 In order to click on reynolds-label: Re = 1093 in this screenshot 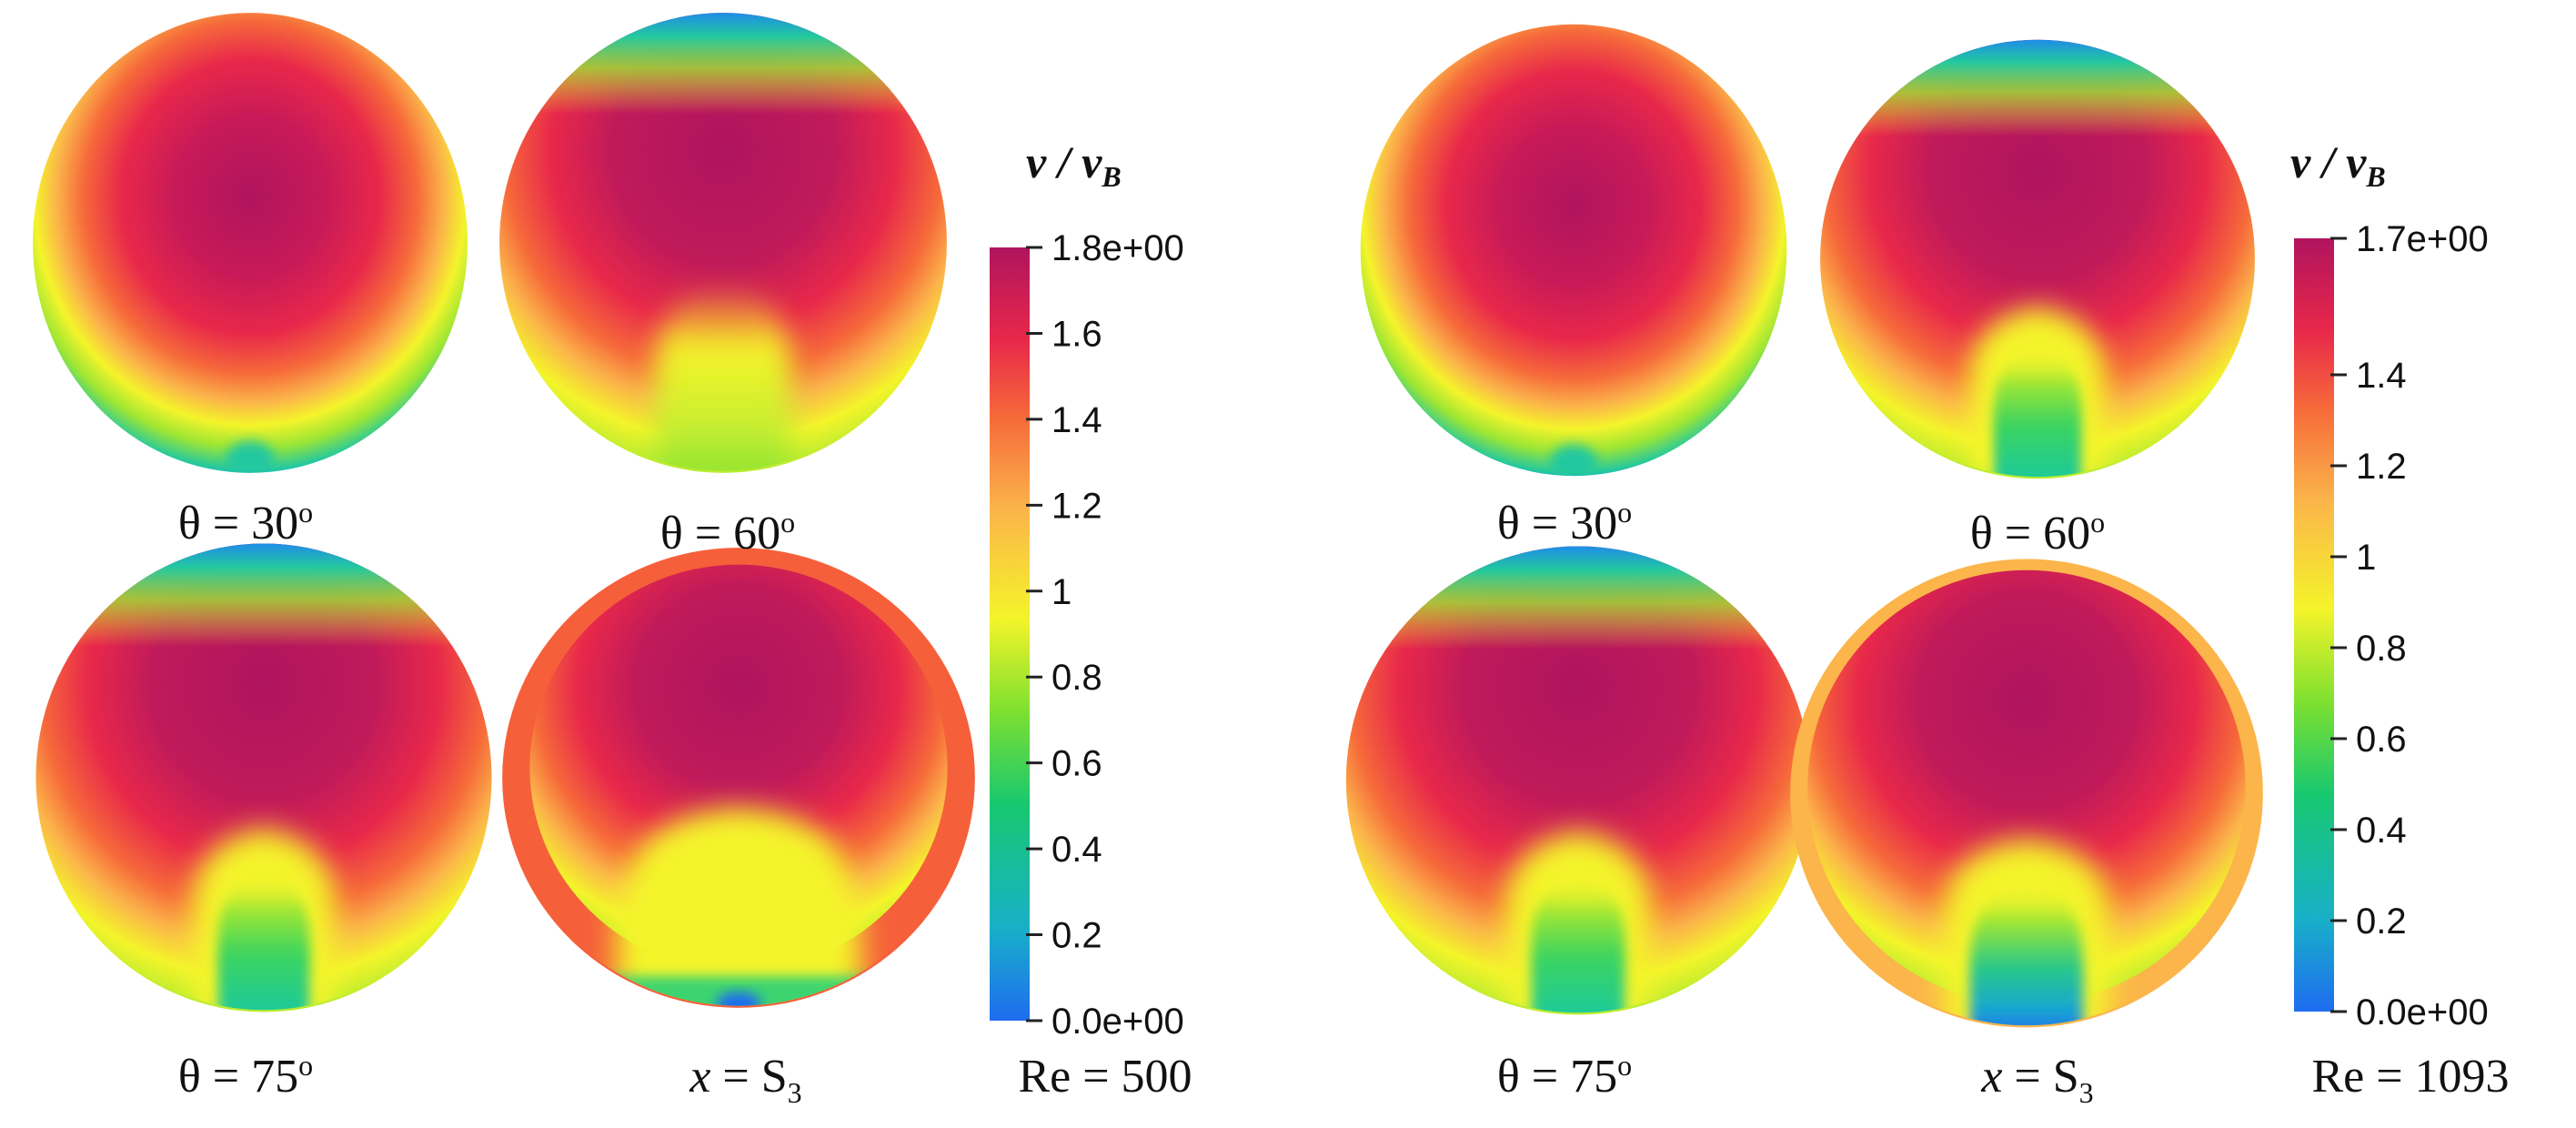, I will do `click(2410, 1077)`.